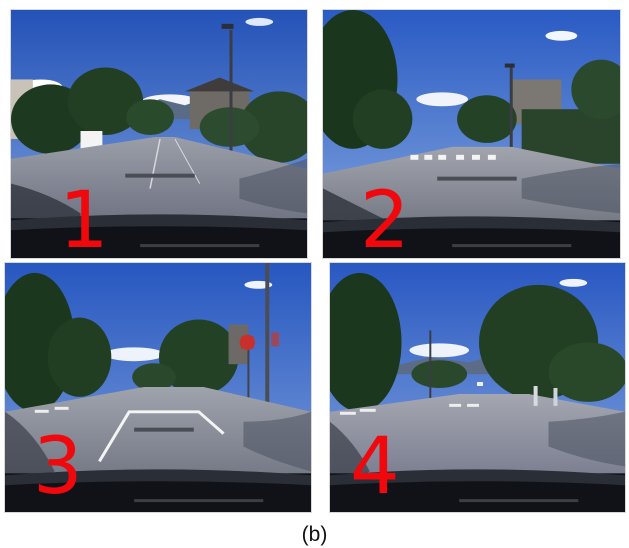 The width and height of the screenshot is (629, 548). Describe the element at coordinates (375, 467) in the screenshot. I see `panel-number-label: 4` at that location.